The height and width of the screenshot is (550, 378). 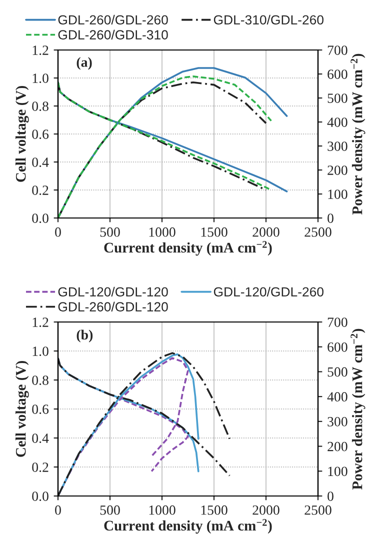 I want to click on legend-label: GDL-120/GDL-120, so click(x=113, y=291).